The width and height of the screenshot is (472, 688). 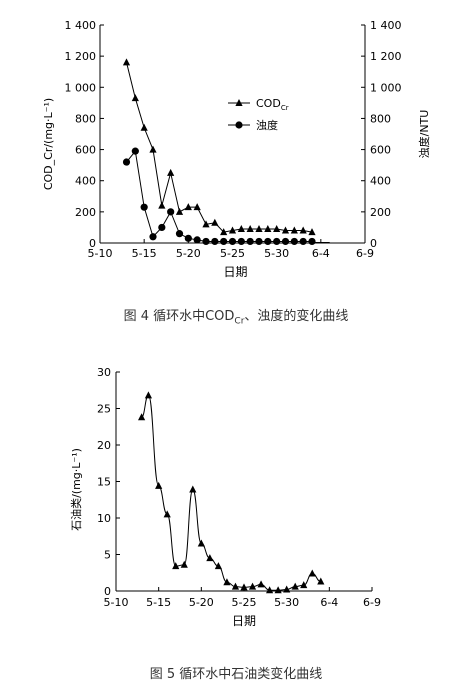 I want to click on figure-5-caption: 图 5 循环水中石油类变化曲线, so click(x=236, y=674).